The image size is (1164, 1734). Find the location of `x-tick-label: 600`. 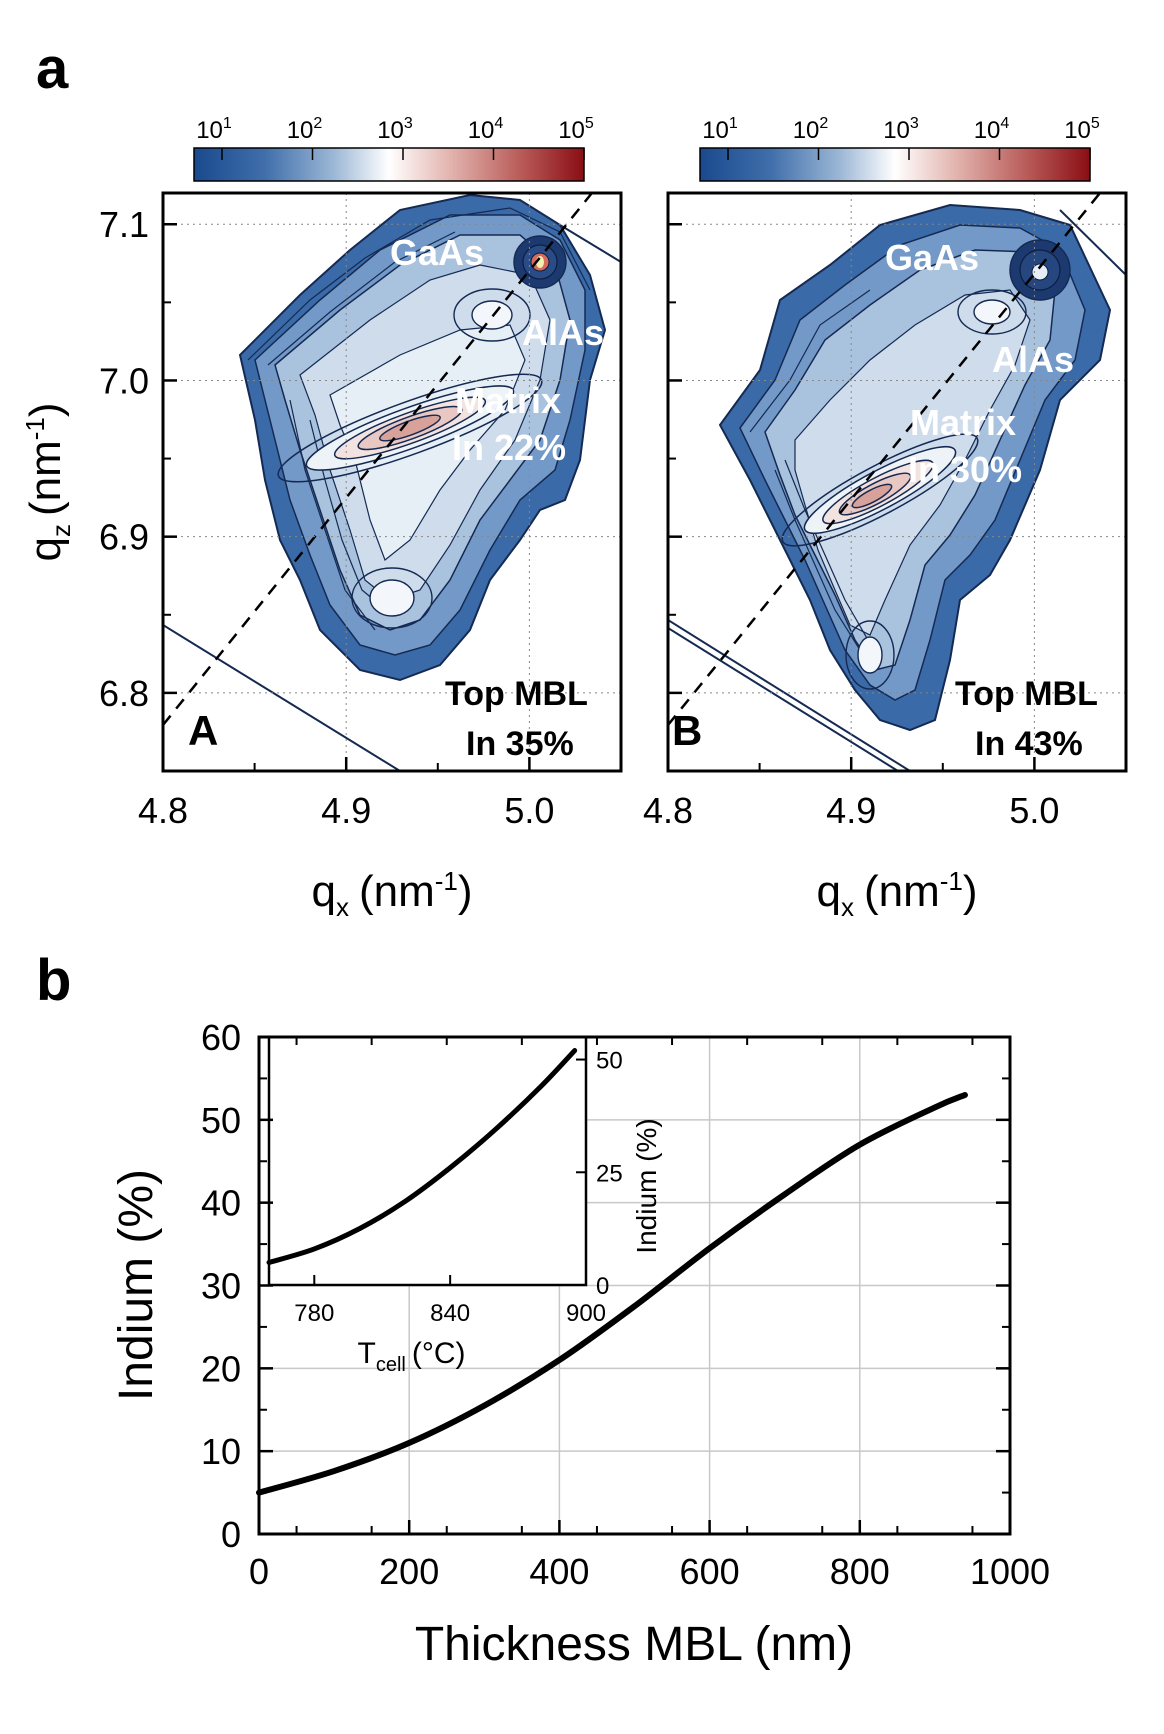

x-tick-label: 600 is located at coordinates (710, 1571).